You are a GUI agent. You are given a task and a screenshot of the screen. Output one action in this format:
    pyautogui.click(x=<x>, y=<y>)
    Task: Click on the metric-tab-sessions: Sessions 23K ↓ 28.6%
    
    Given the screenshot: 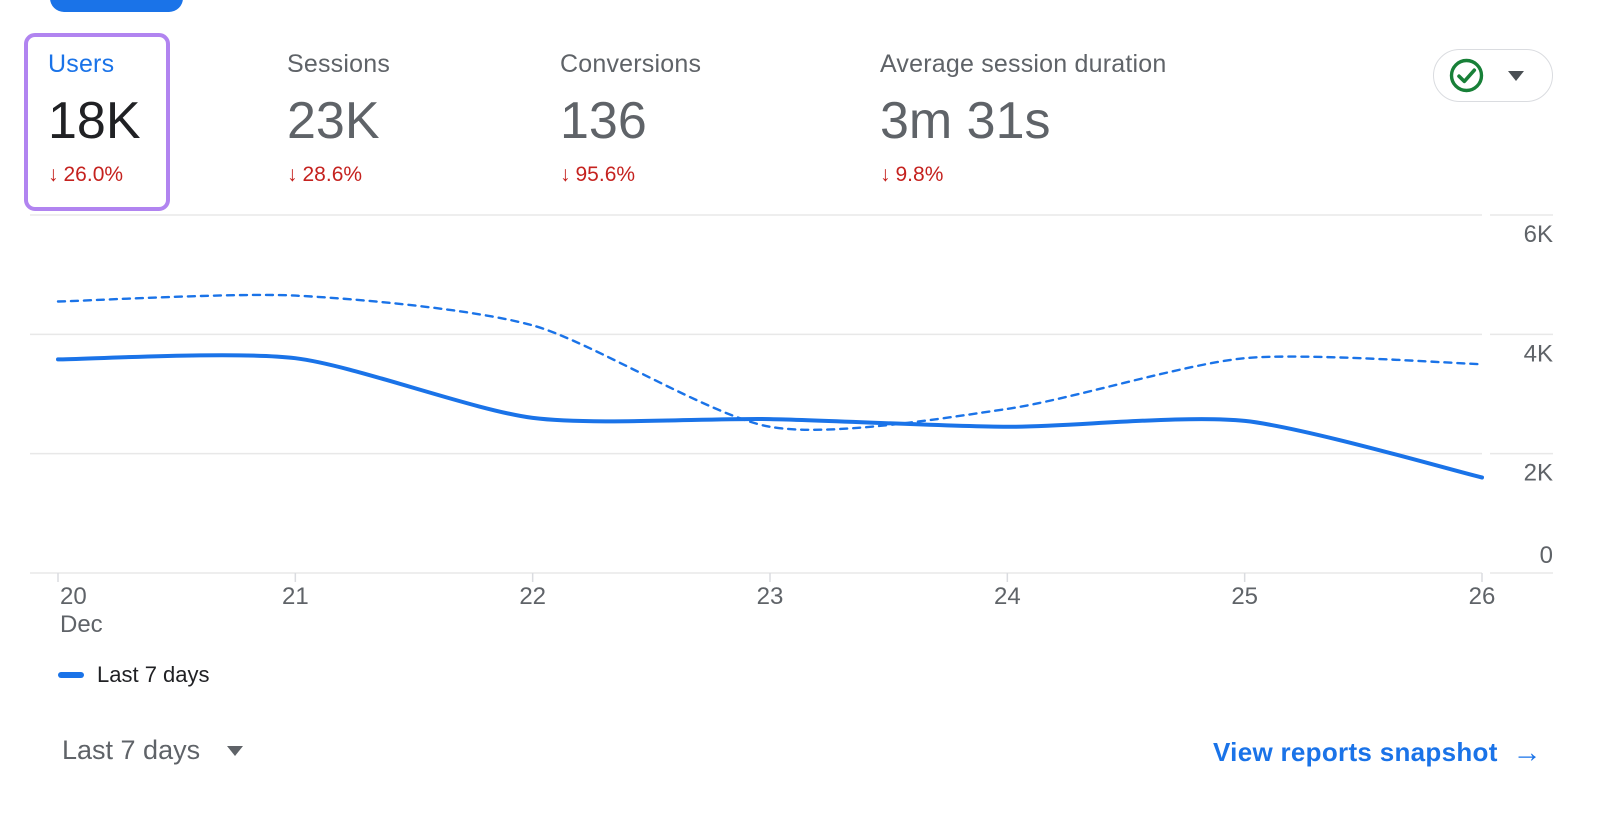 What is the action you would take?
    pyautogui.click(x=339, y=118)
    